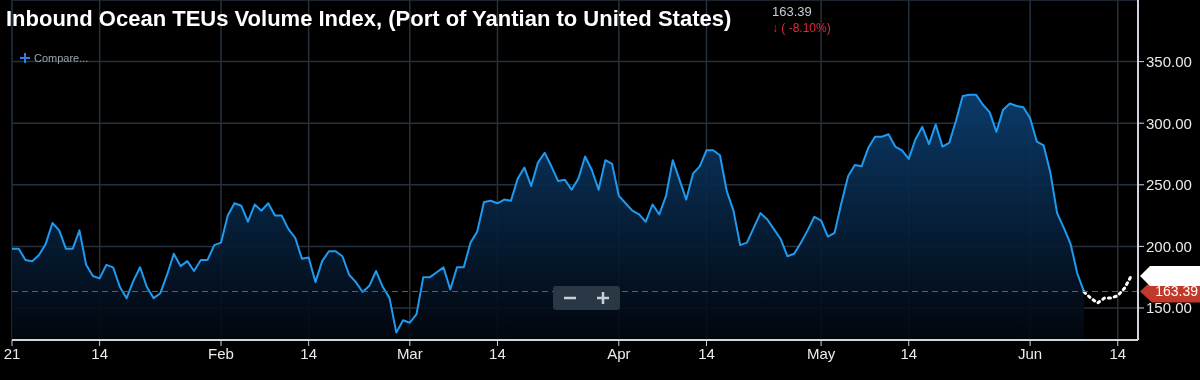 This screenshot has width=1200, height=380. I want to click on y-tick-label: 250.00, so click(1169, 185).